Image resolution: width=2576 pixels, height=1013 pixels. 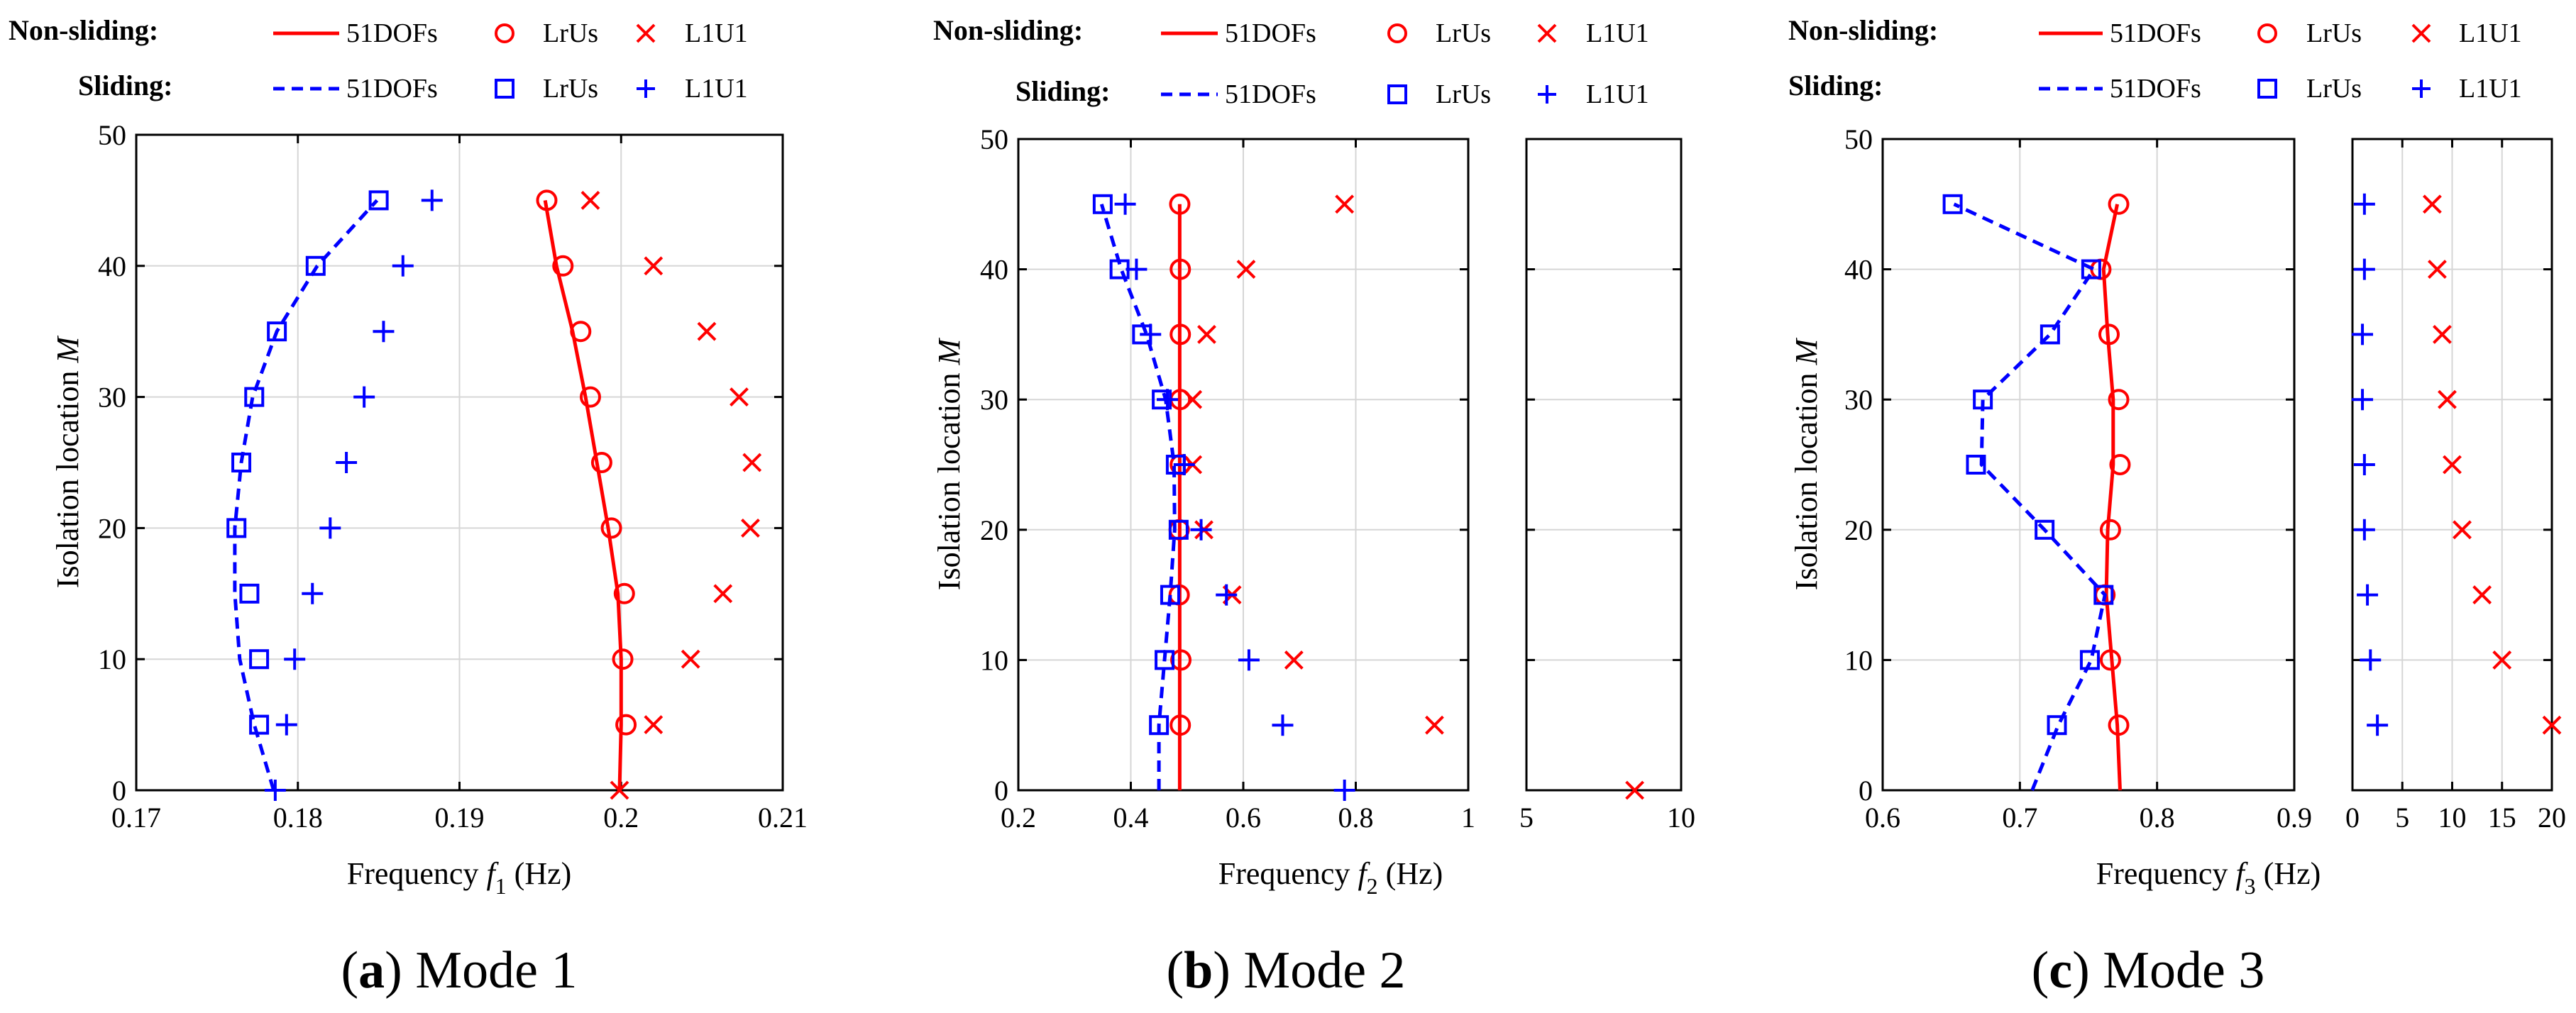 I want to click on legend-a-cross-swatch, so click(x=646, y=33).